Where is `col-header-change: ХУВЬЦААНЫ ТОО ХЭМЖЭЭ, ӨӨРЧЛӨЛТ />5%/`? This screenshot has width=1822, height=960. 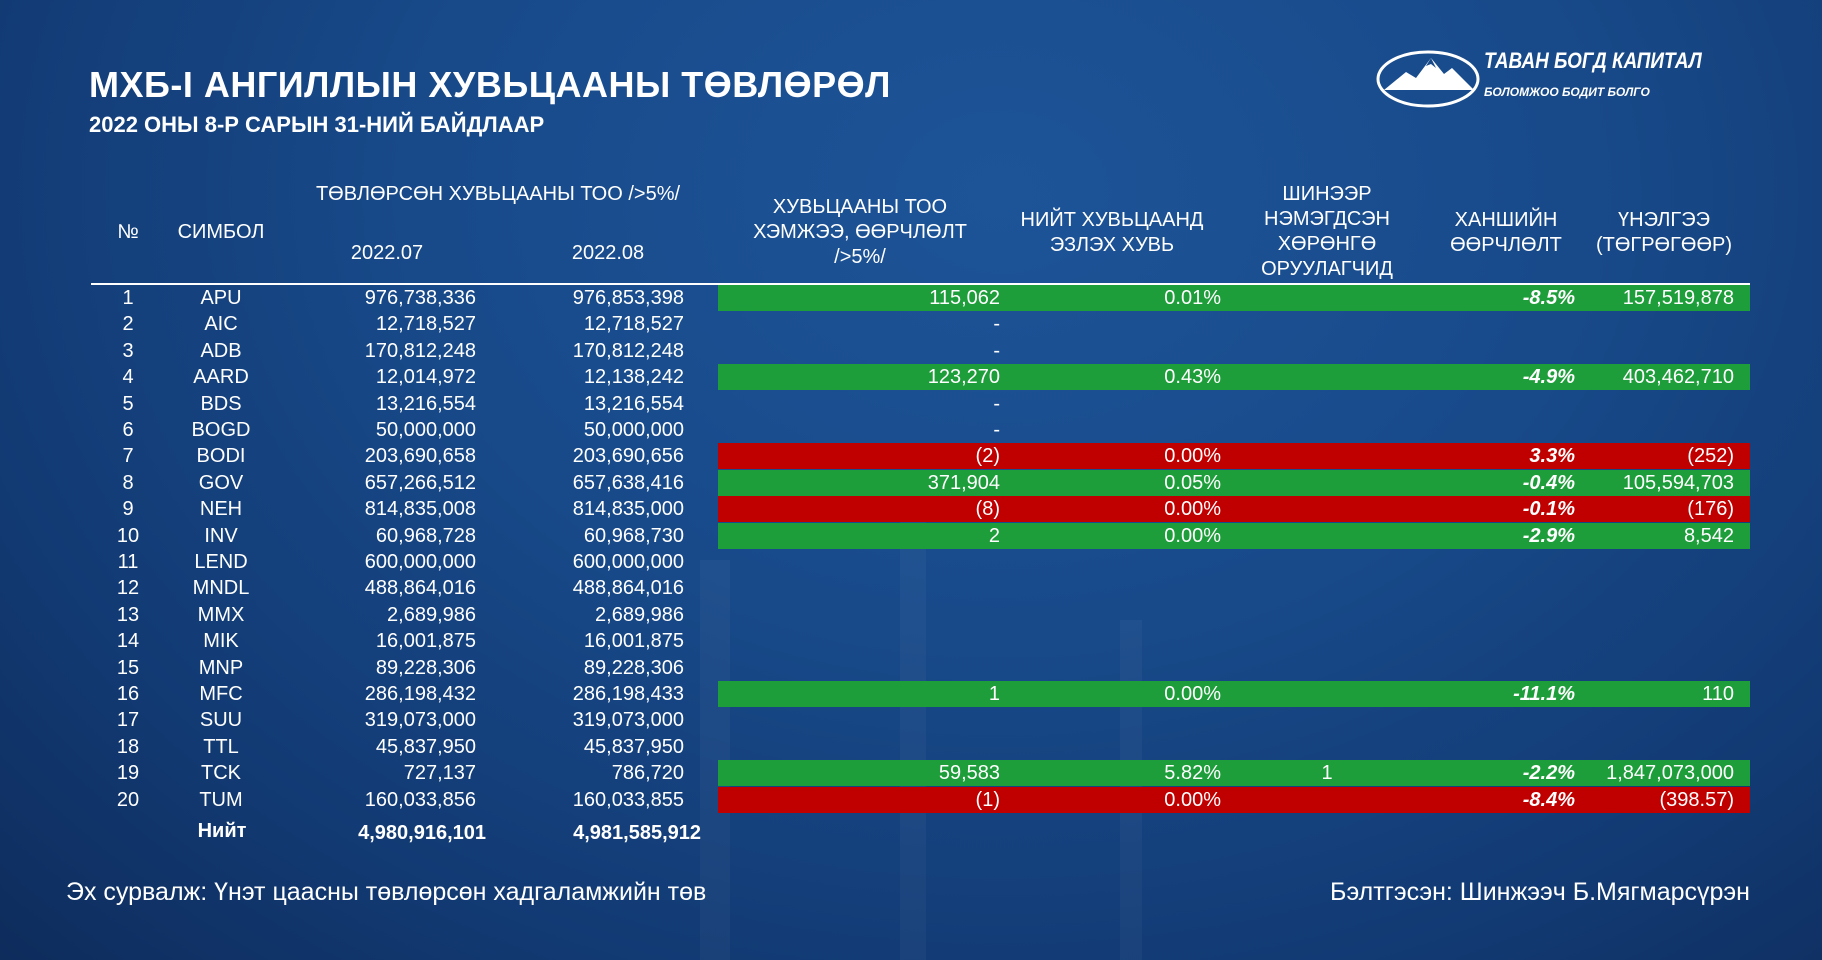 col-header-change: ХУВЬЦААНЫ ТОО ХЭМЖЭЭ, ӨӨРЧЛӨЛТ />5%/ is located at coordinates (860, 232).